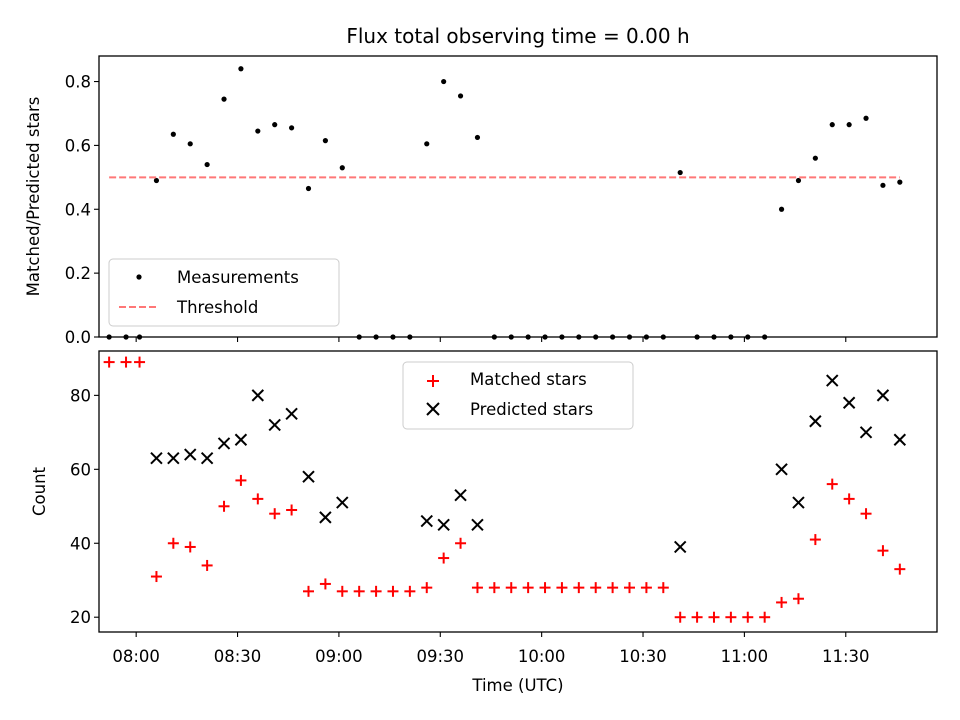  Describe the element at coordinates (80, 469) in the screenshot. I see `bottom-y-tick-label: 60` at that location.